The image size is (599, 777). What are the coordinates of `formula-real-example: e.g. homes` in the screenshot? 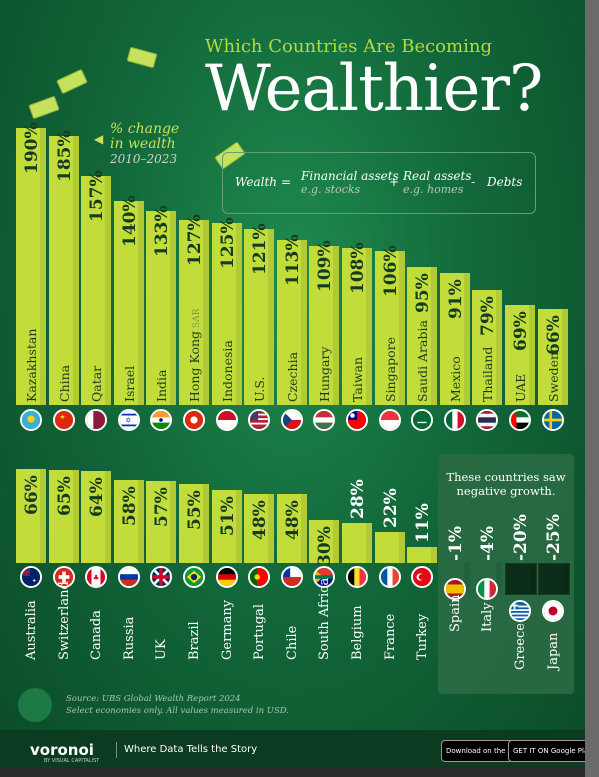 It's located at (433, 189).